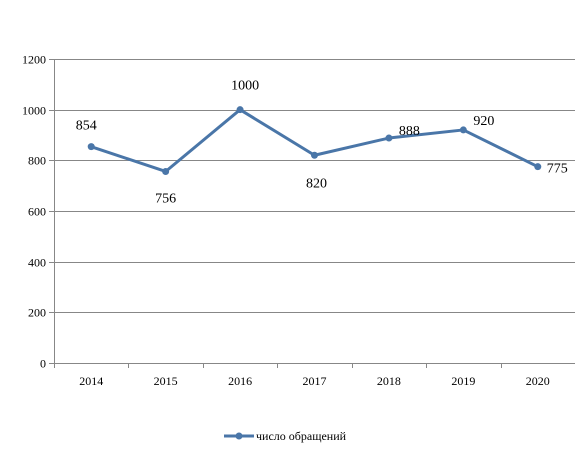  I want to click on data-point-2016, so click(240, 110).